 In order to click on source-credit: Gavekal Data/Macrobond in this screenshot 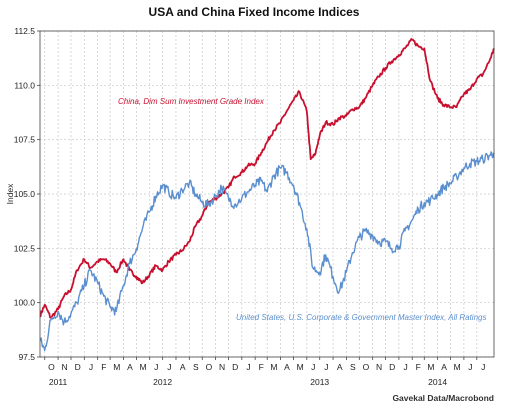, I will do `click(443, 398)`.